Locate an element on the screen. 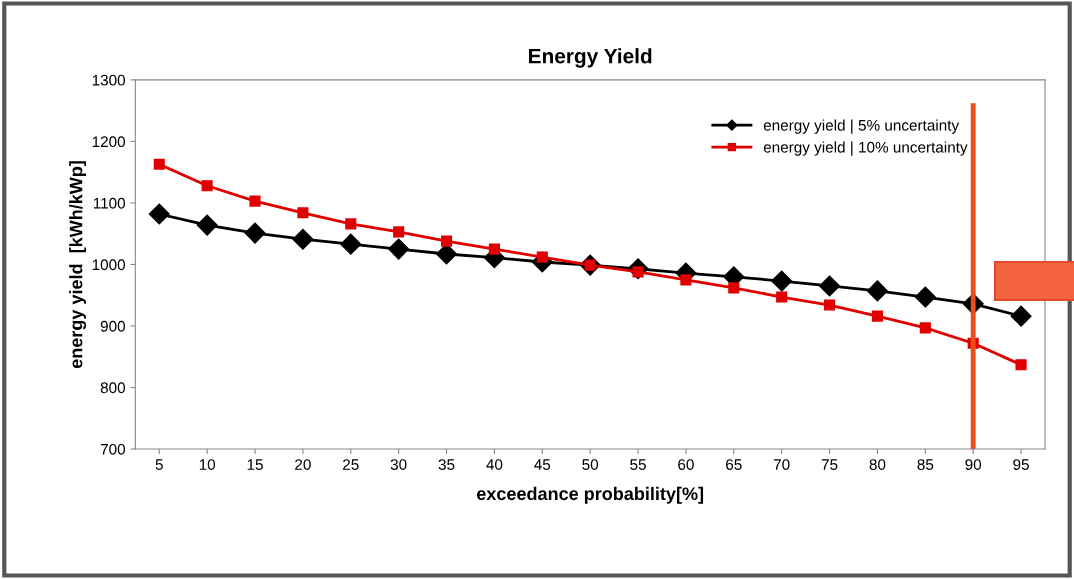 This screenshot has width=1074, height=579. y-tick-label: 900 is located at coordinates (113, 326).